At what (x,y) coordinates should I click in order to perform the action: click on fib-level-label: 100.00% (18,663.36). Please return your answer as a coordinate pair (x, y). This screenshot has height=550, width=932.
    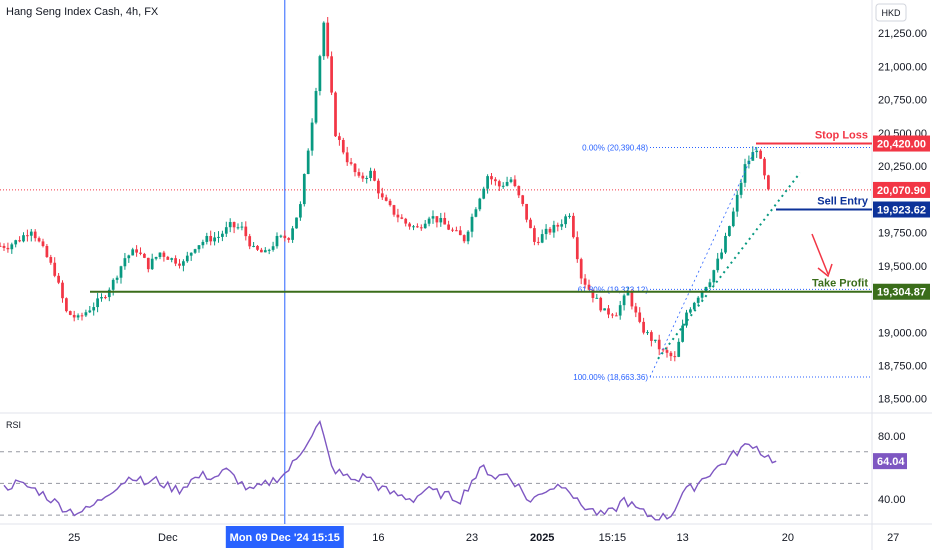
    Looking at the image, I should click on (610, 377).